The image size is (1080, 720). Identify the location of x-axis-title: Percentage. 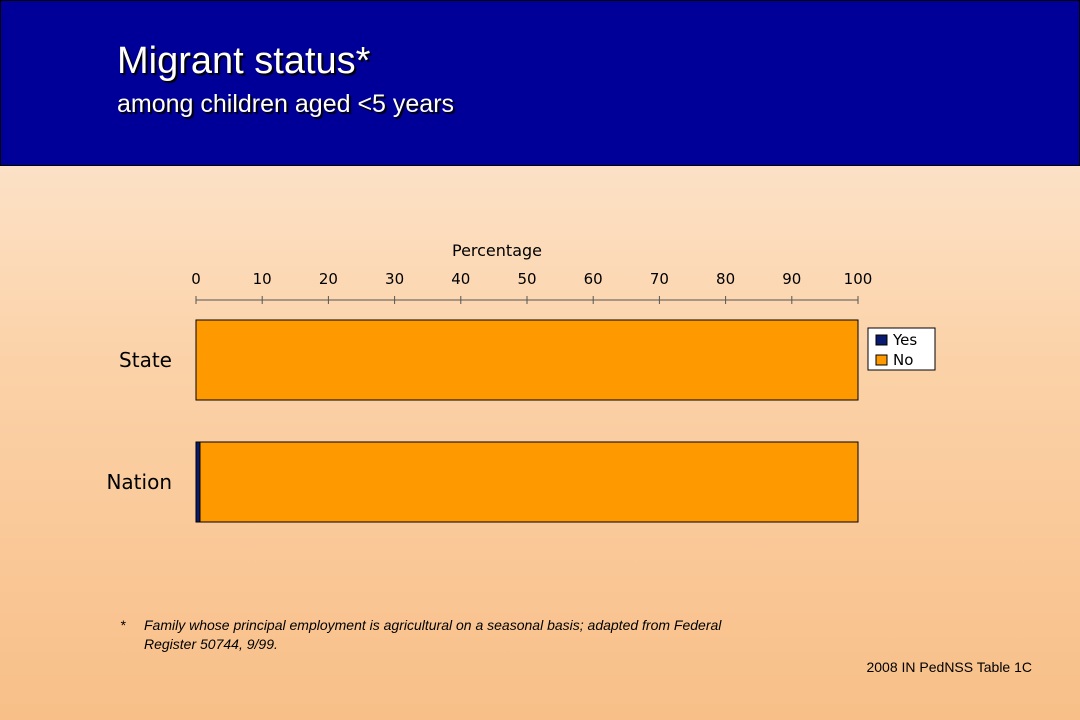
(497, 250).